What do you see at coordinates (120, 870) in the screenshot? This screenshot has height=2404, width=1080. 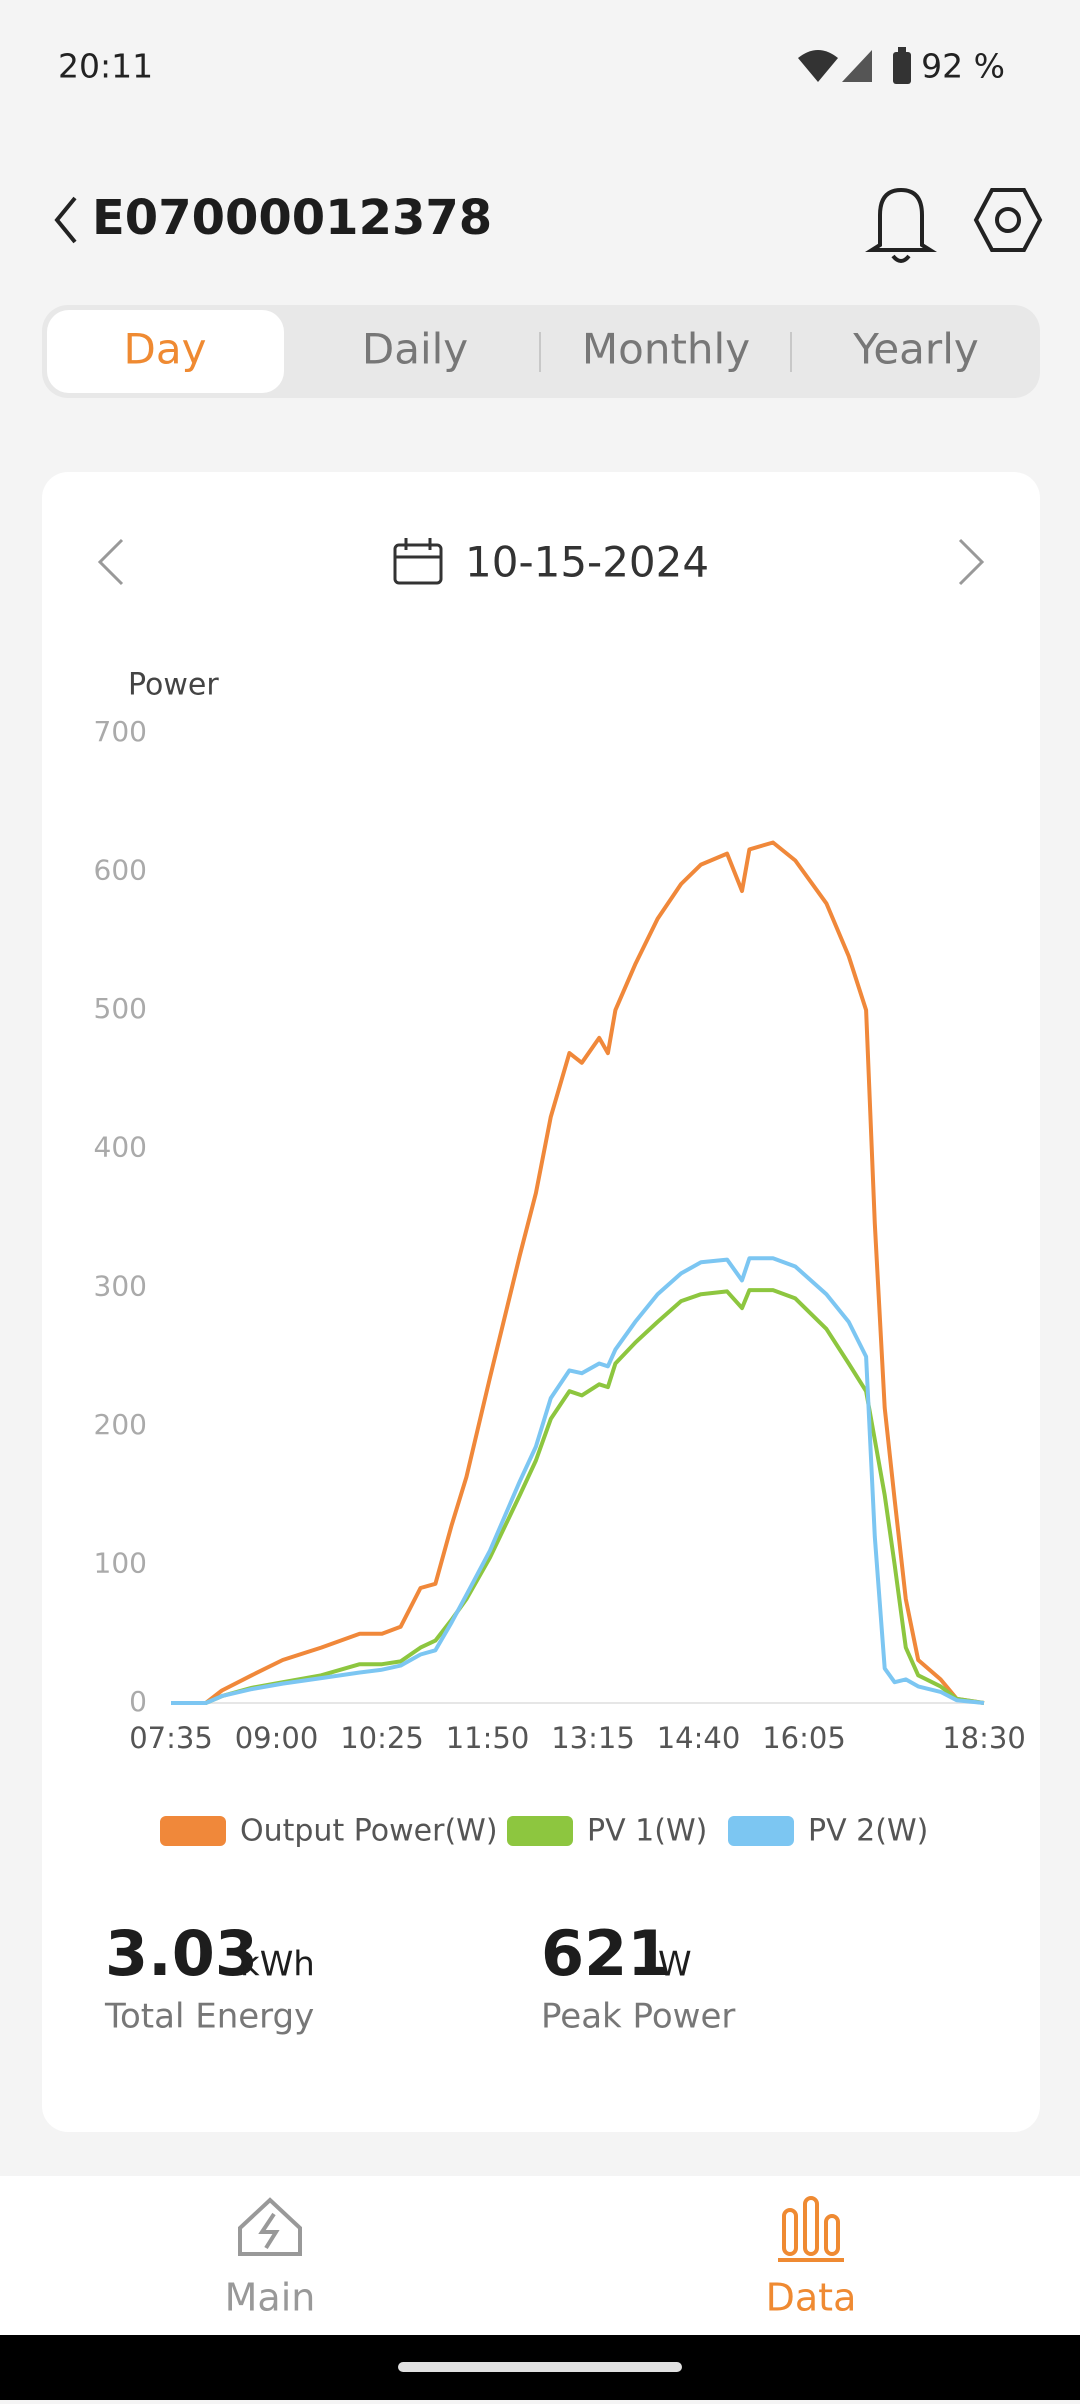 I see `y-tick-label: 600` at bounding box center [120, 870].